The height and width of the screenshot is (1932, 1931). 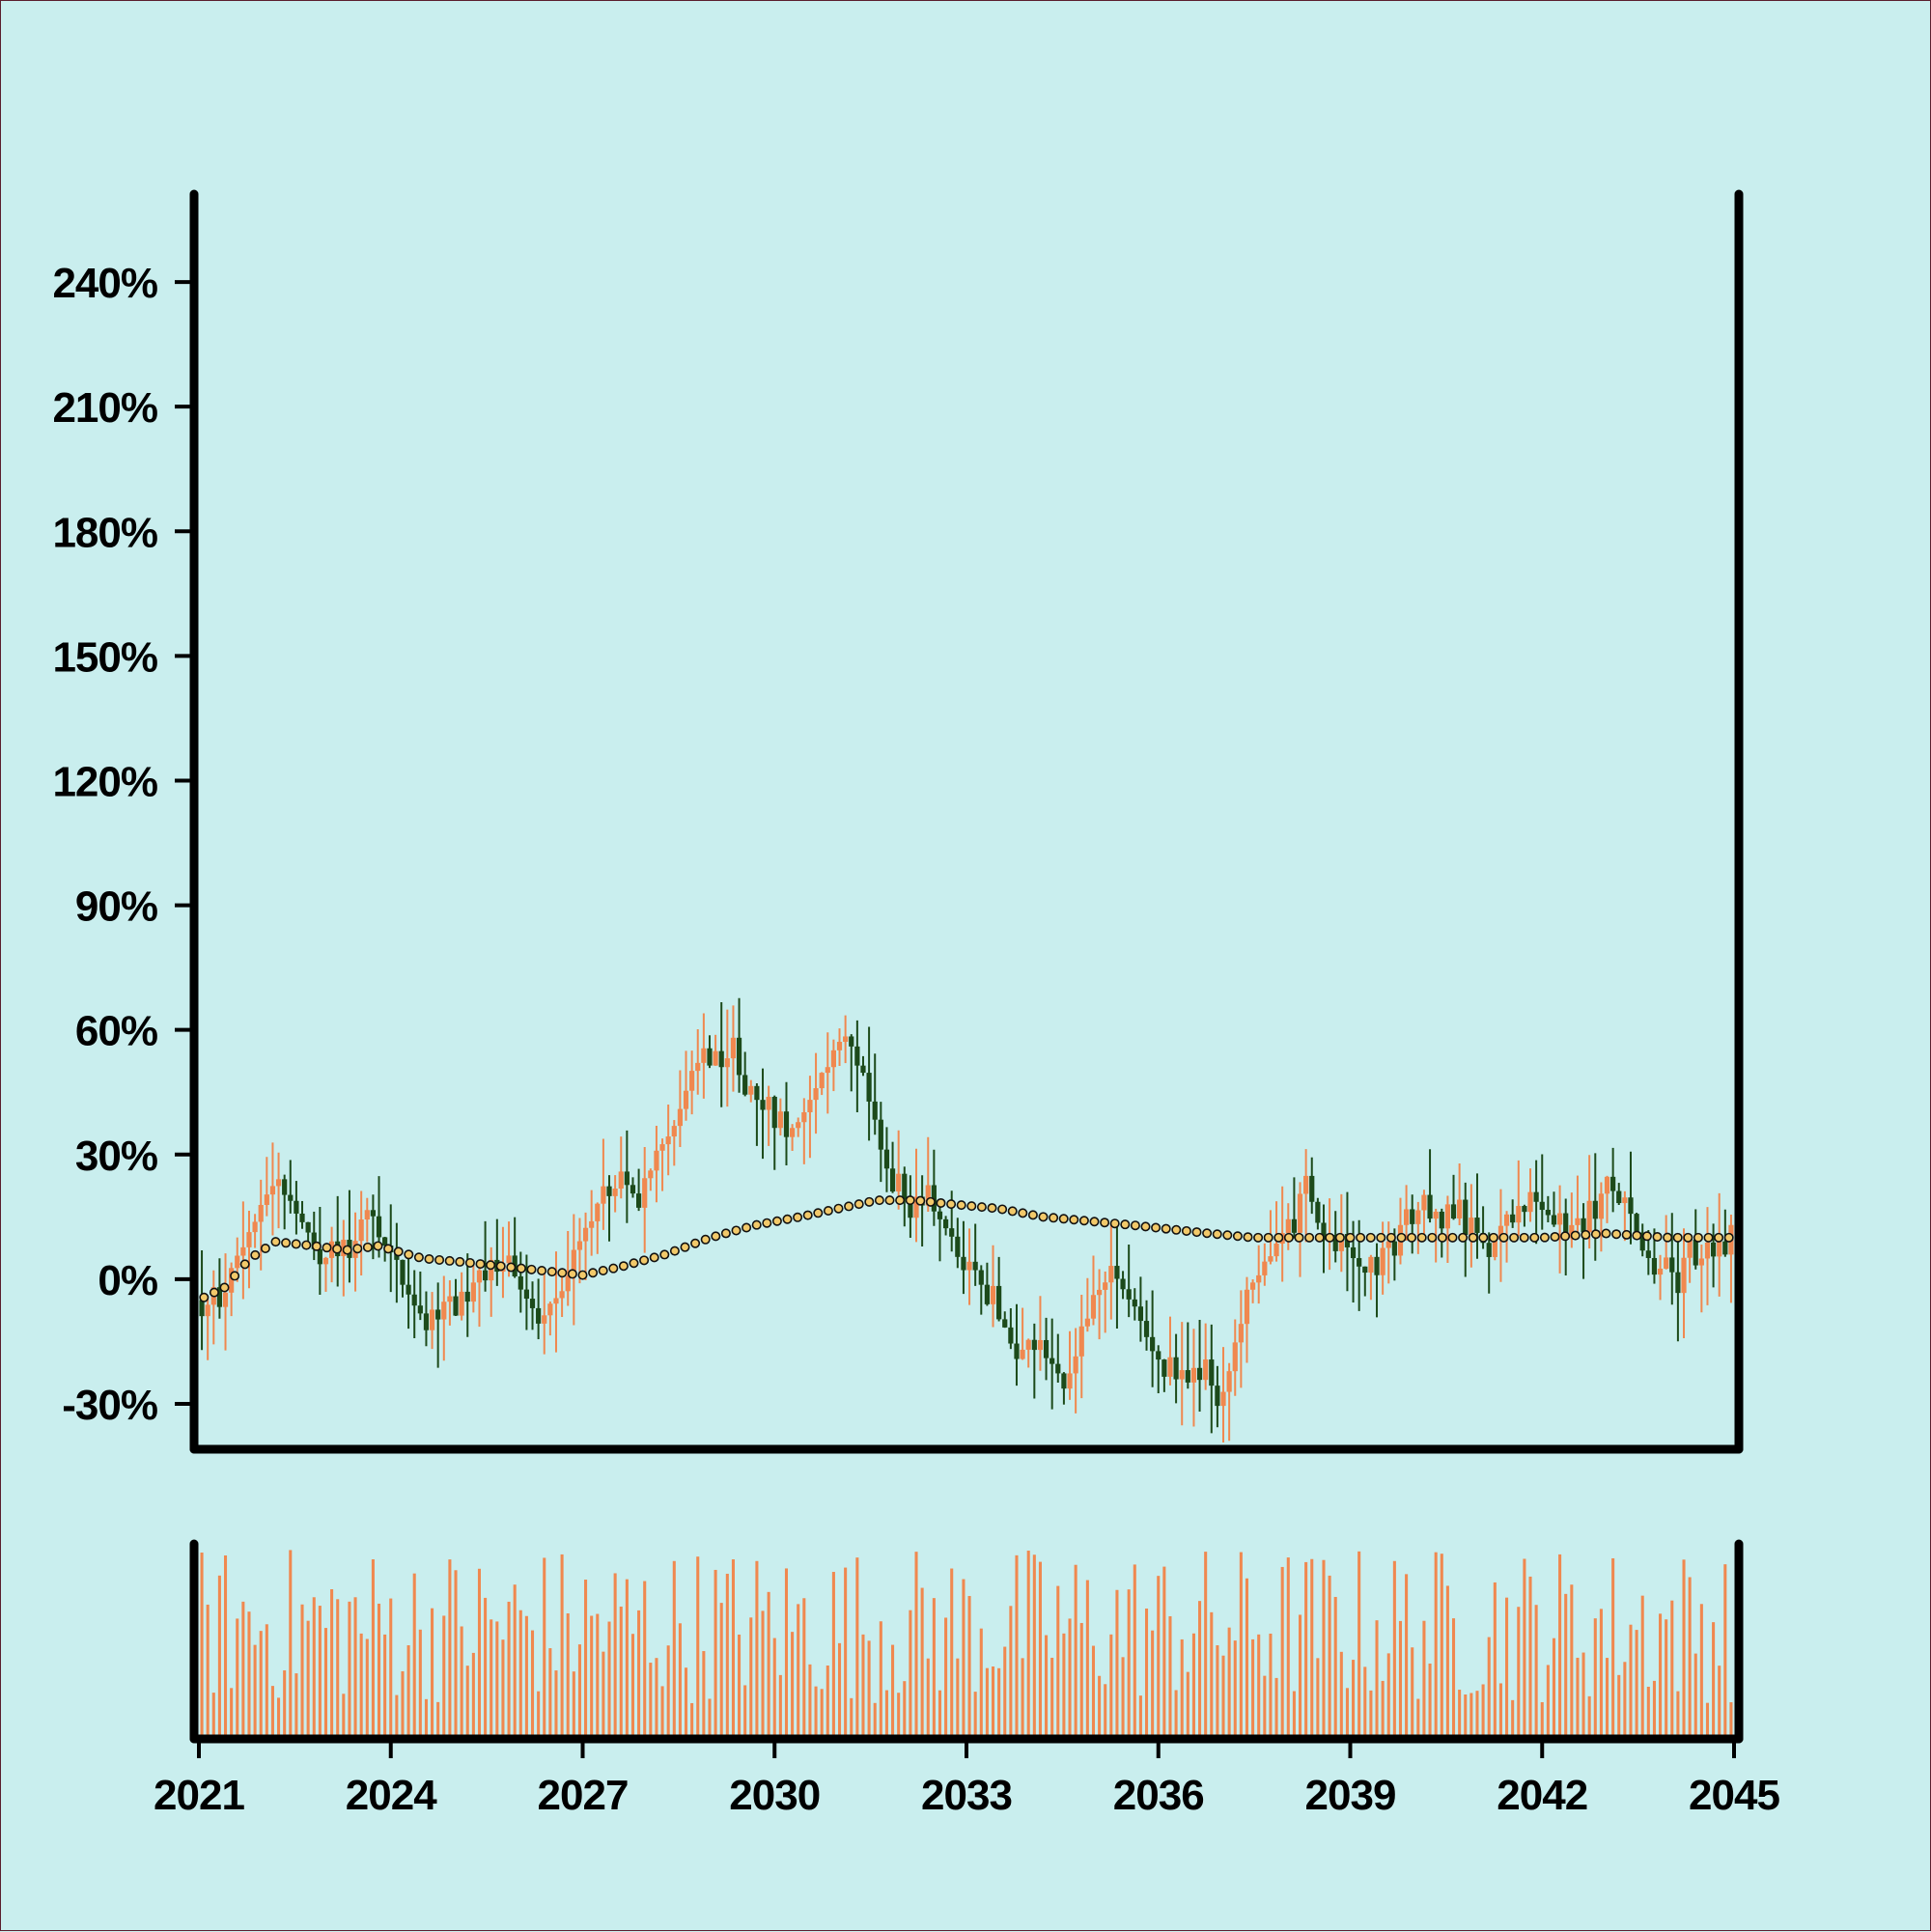 I want to click on x-tick-label: 2045, so click(x=1734, y=1796).